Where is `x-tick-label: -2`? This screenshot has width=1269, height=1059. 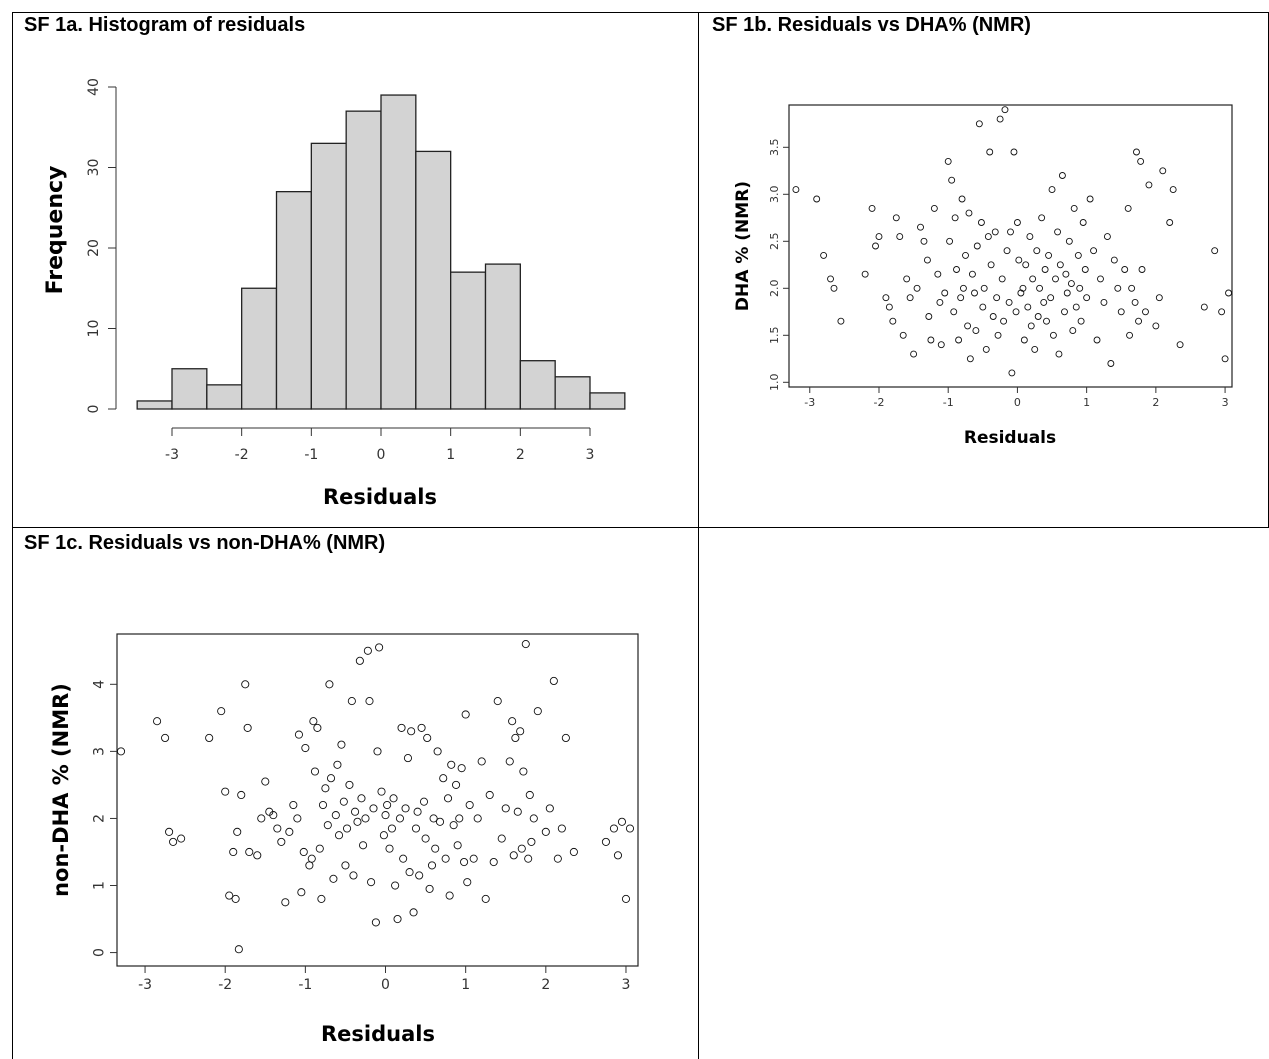 x-tick-label: -2 is located at coordinates (879, 402).